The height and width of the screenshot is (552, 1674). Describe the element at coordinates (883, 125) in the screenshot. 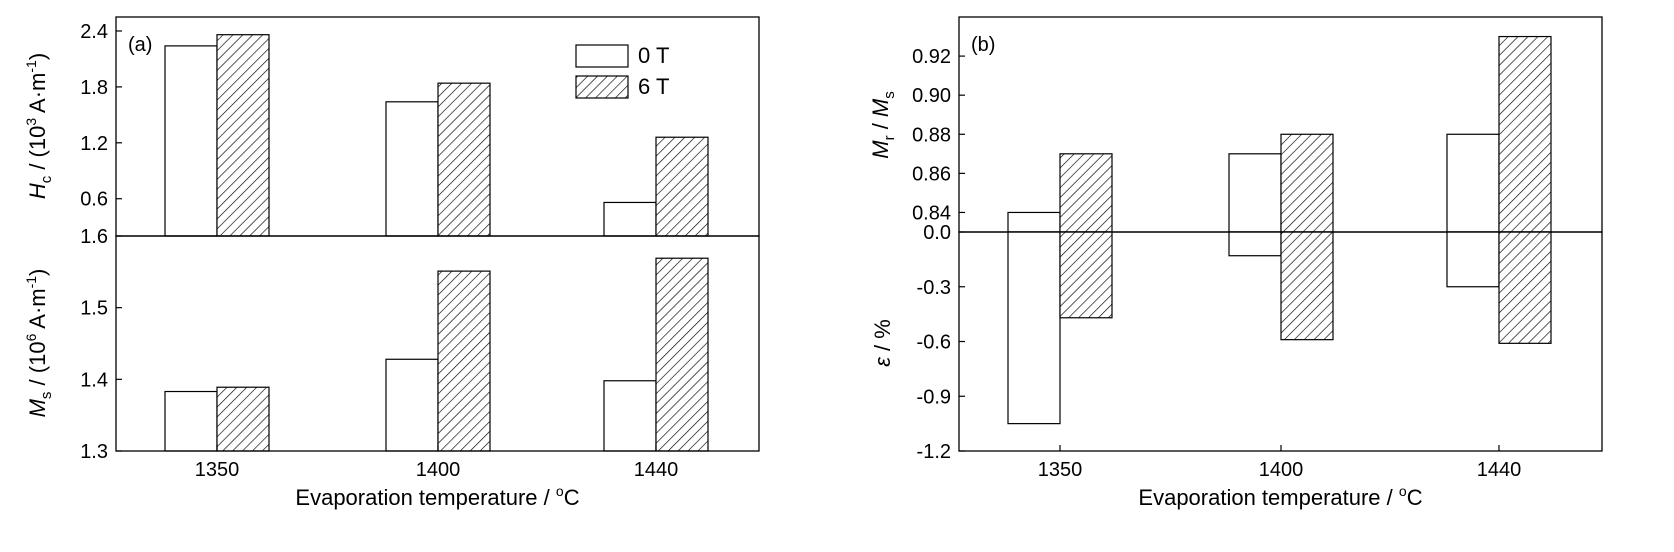

I see `y-axis-label-mr-ms: Mr / Ms` at that location.